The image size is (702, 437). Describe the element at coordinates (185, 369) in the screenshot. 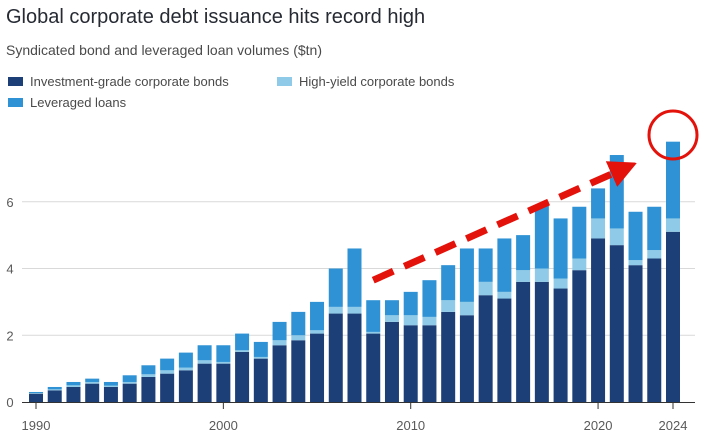

I see `bar-1998-high-yield` at that location.